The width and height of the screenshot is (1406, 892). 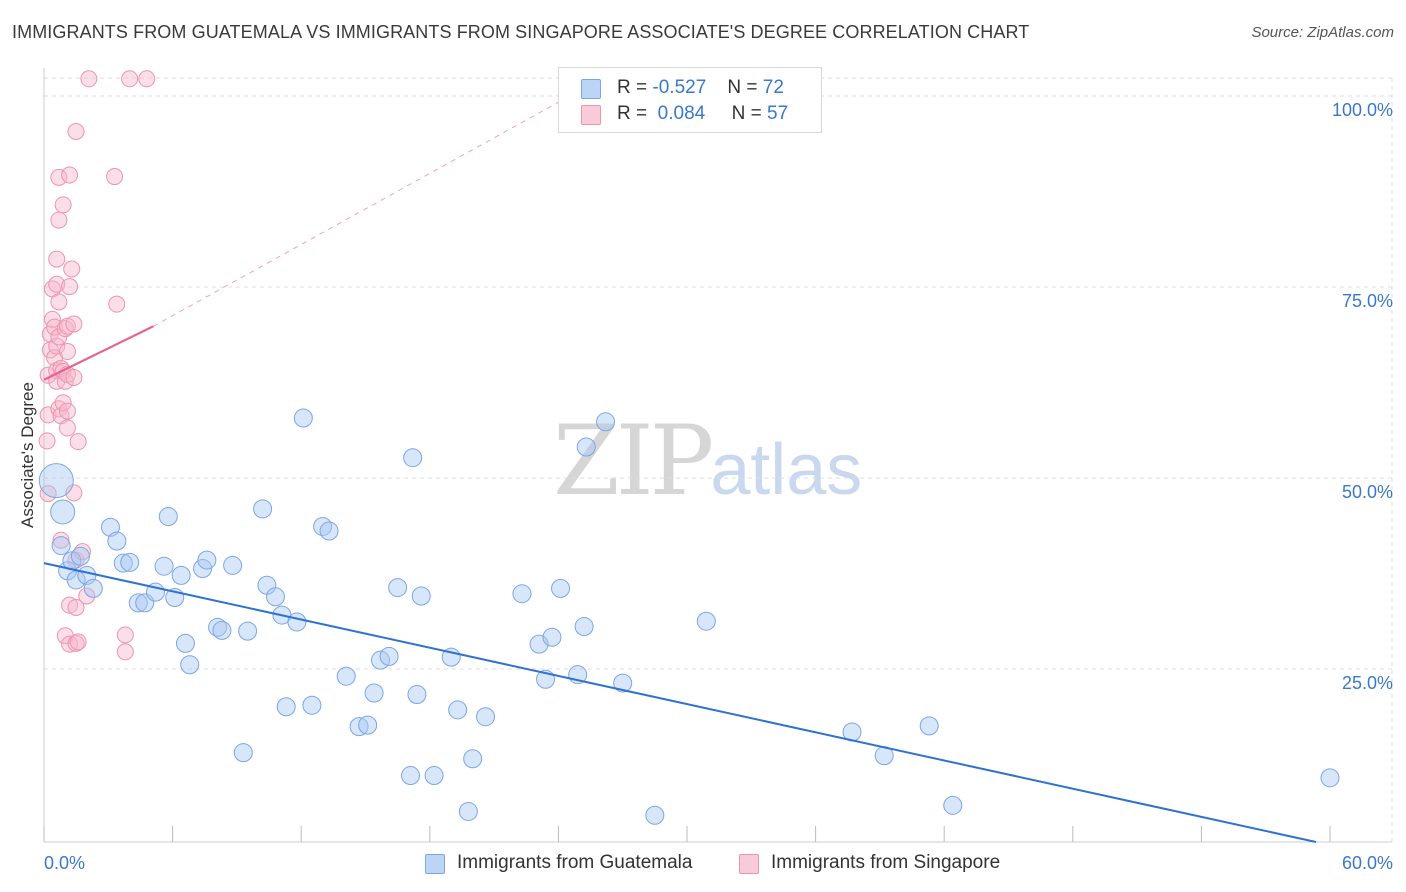 What do you see at coordinates (361, 211) in the screenshot?
I see `singapore-trend-extension` at bounding box center [361, 211].